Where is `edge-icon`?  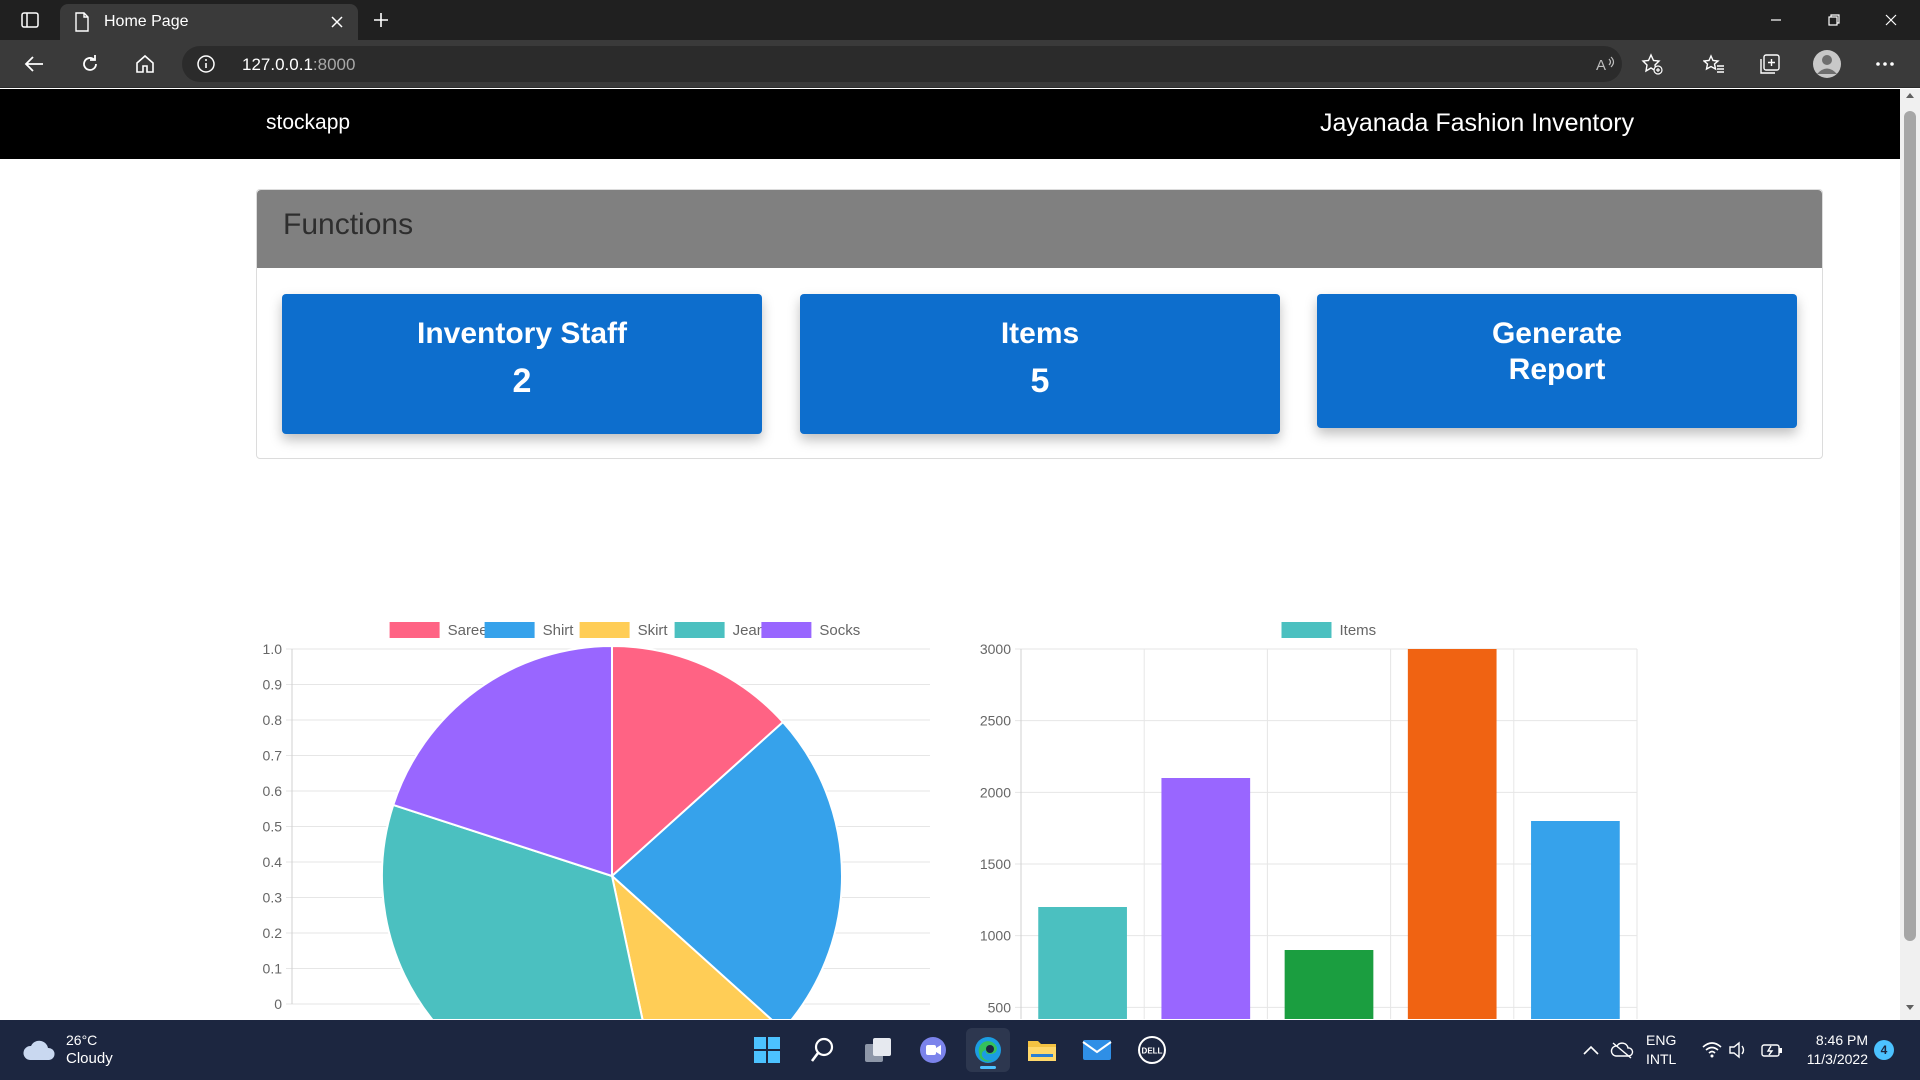
edge-icon is located at coordinates (988, 1050).